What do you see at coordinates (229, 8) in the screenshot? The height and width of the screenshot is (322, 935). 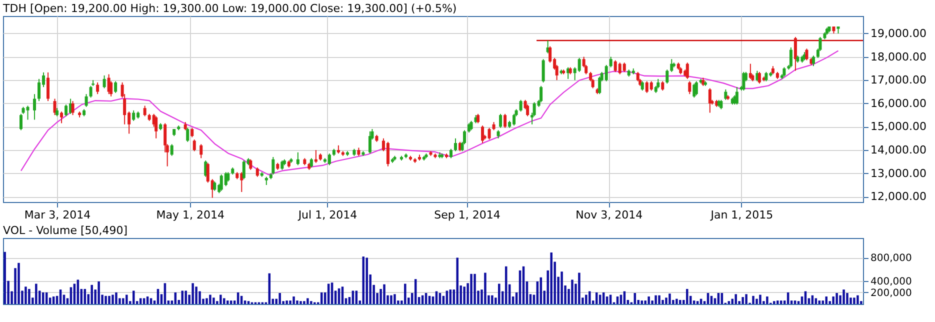 I see `chart-title: TDH [Open: 19,200.00 High: 19,300.00 Low: 19,000.00 Close: 19,300.00] (+0.5%)` at bounding box center [229, 8].